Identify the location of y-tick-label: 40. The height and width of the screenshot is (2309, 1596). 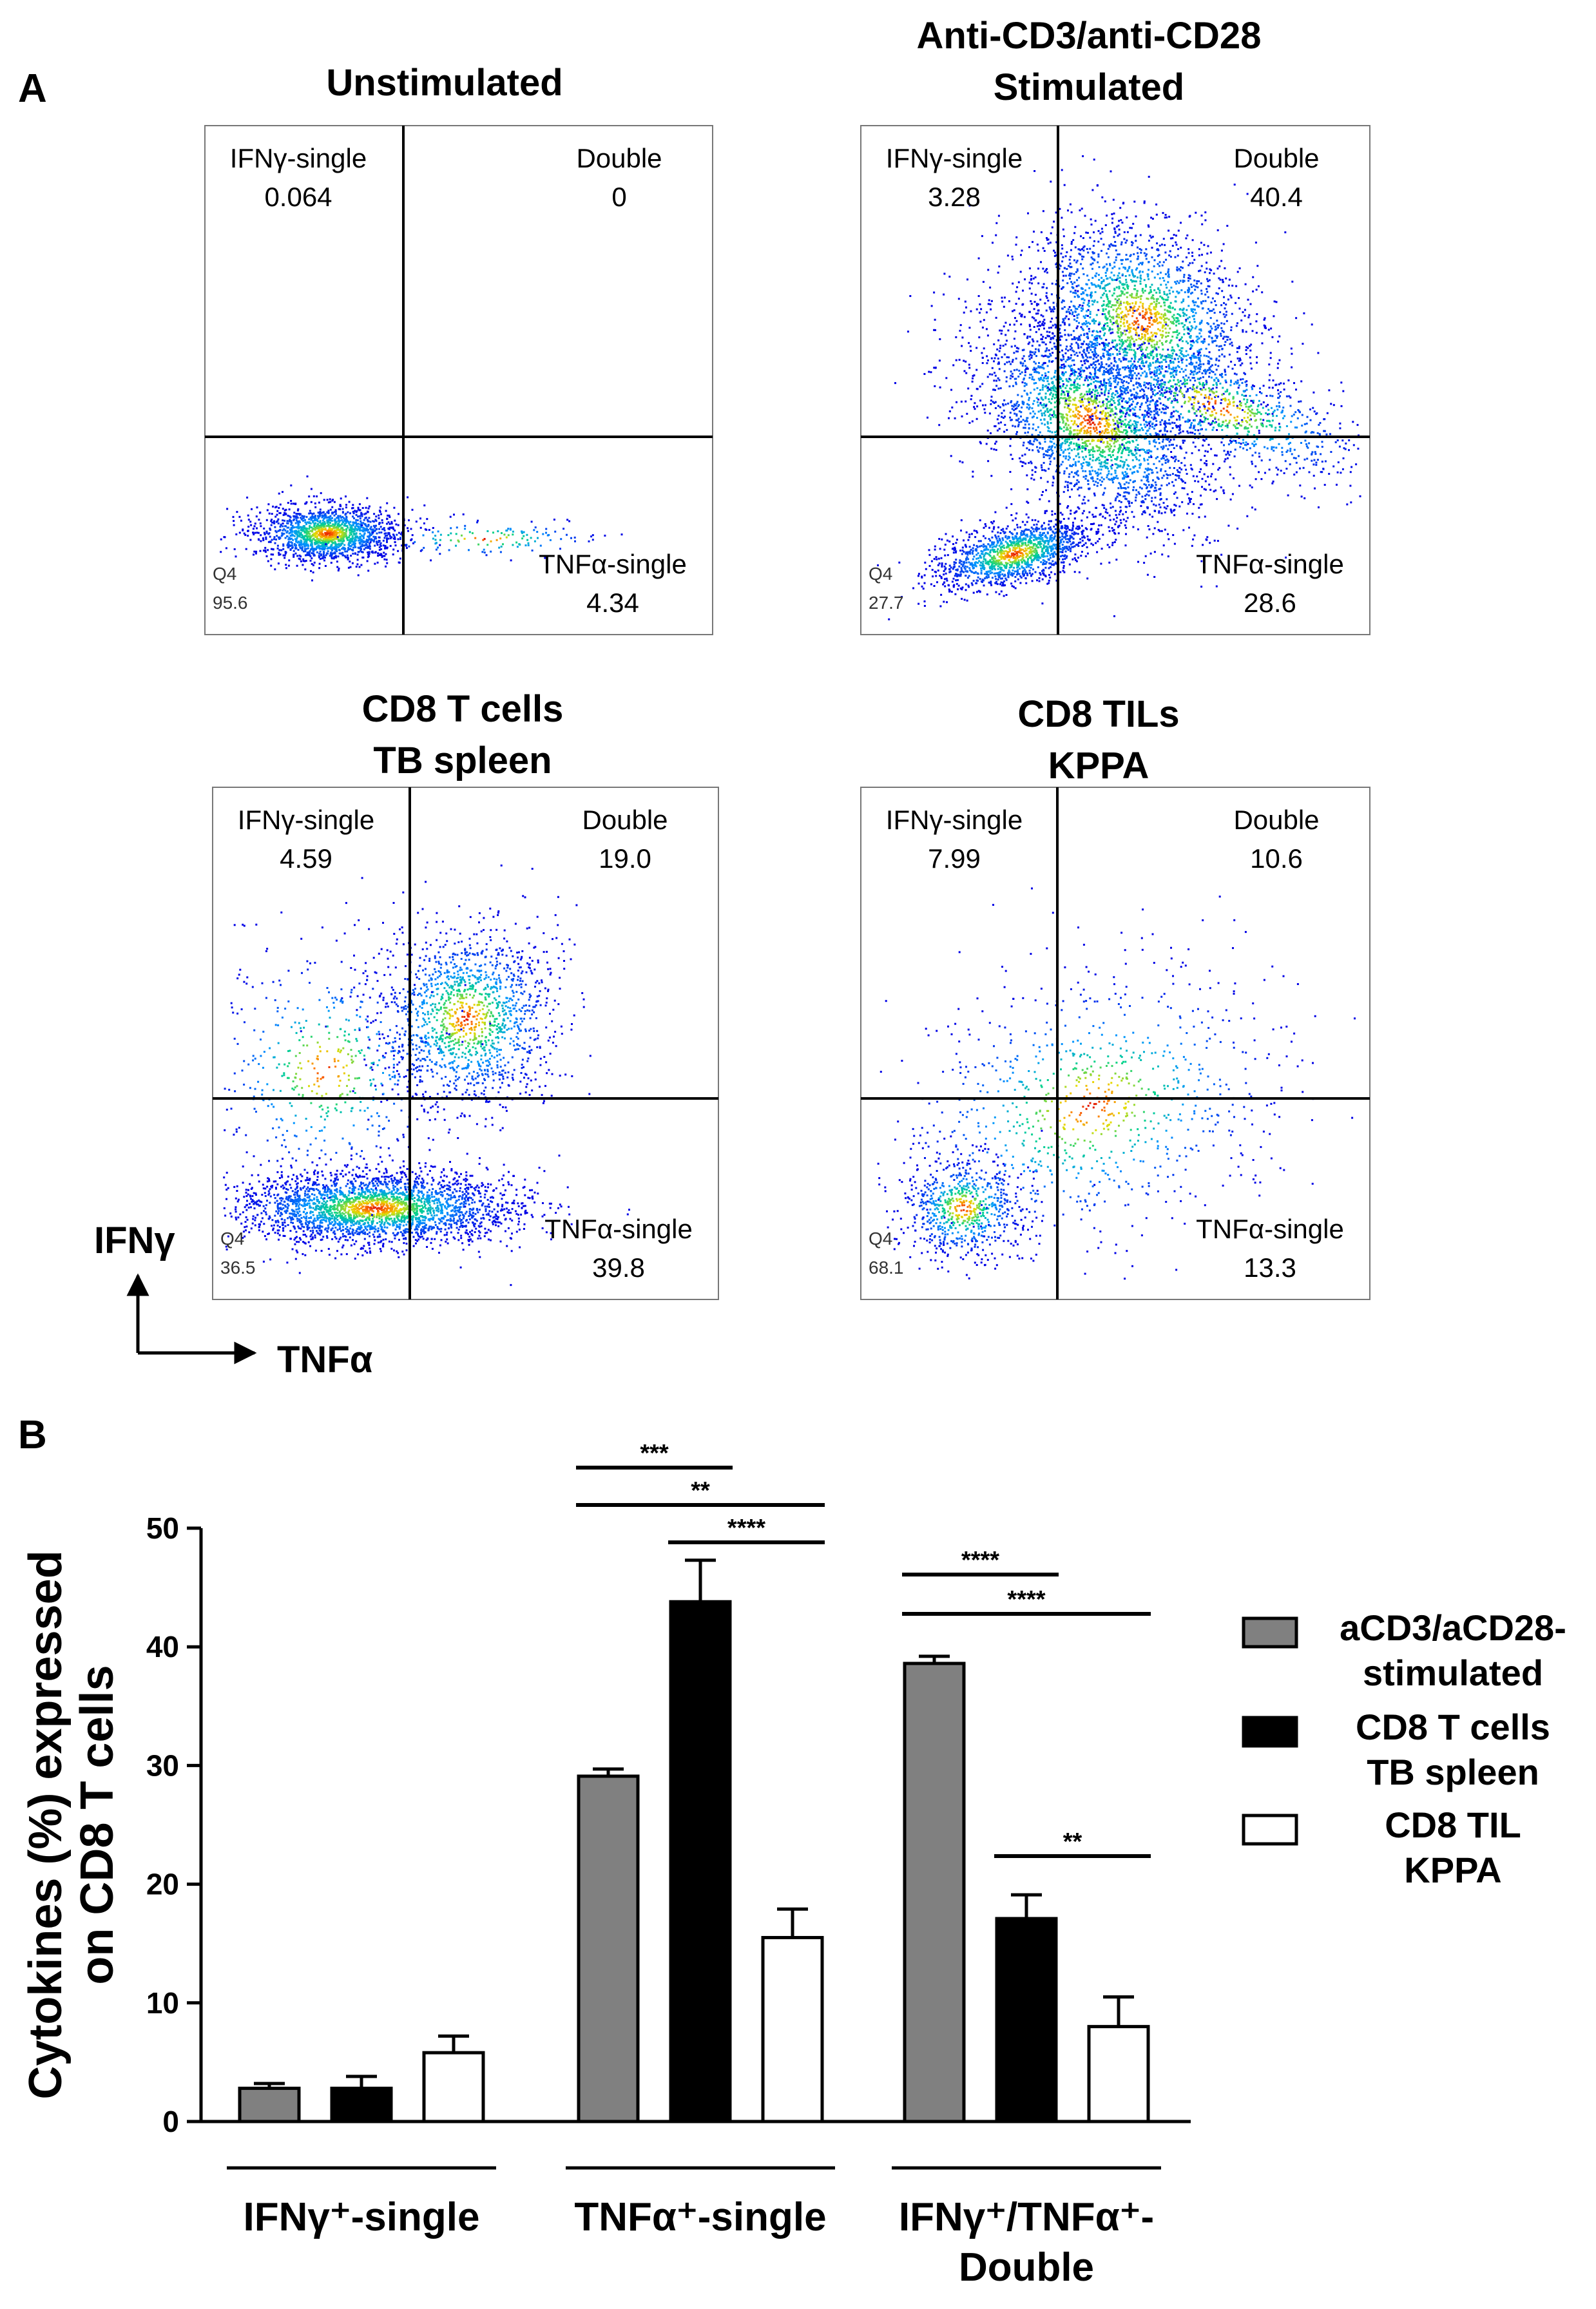
(163, 1646).